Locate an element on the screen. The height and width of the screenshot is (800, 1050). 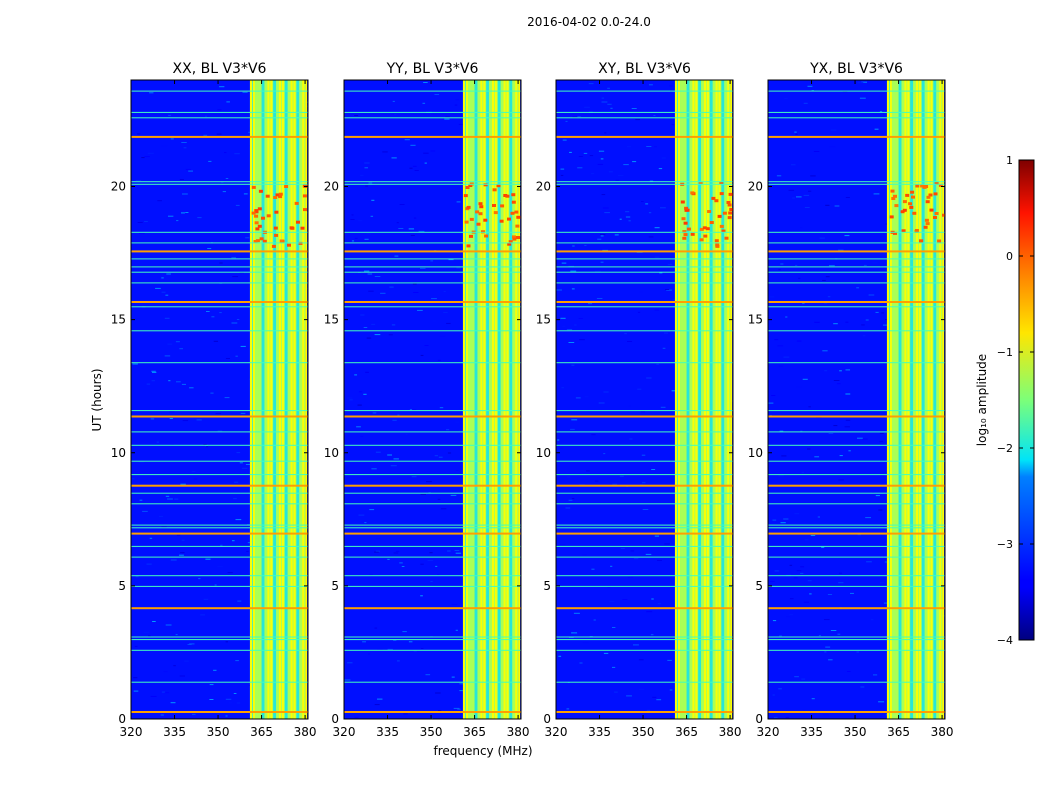
y-tick-label: 15 is located at coordinates (543, 320).